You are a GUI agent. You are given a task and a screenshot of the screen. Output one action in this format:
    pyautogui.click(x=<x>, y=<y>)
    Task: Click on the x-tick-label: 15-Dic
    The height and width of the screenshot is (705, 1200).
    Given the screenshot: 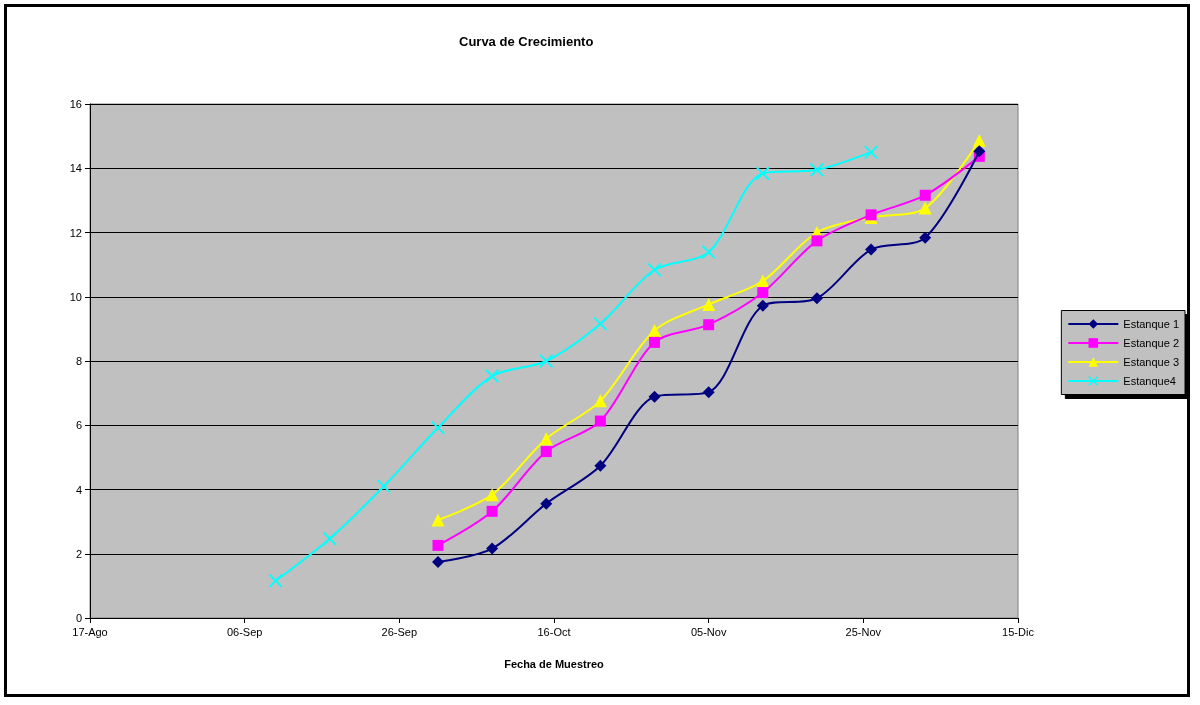 What is the action you would take?
    pyautogui.click(x=1018, y=631)
    